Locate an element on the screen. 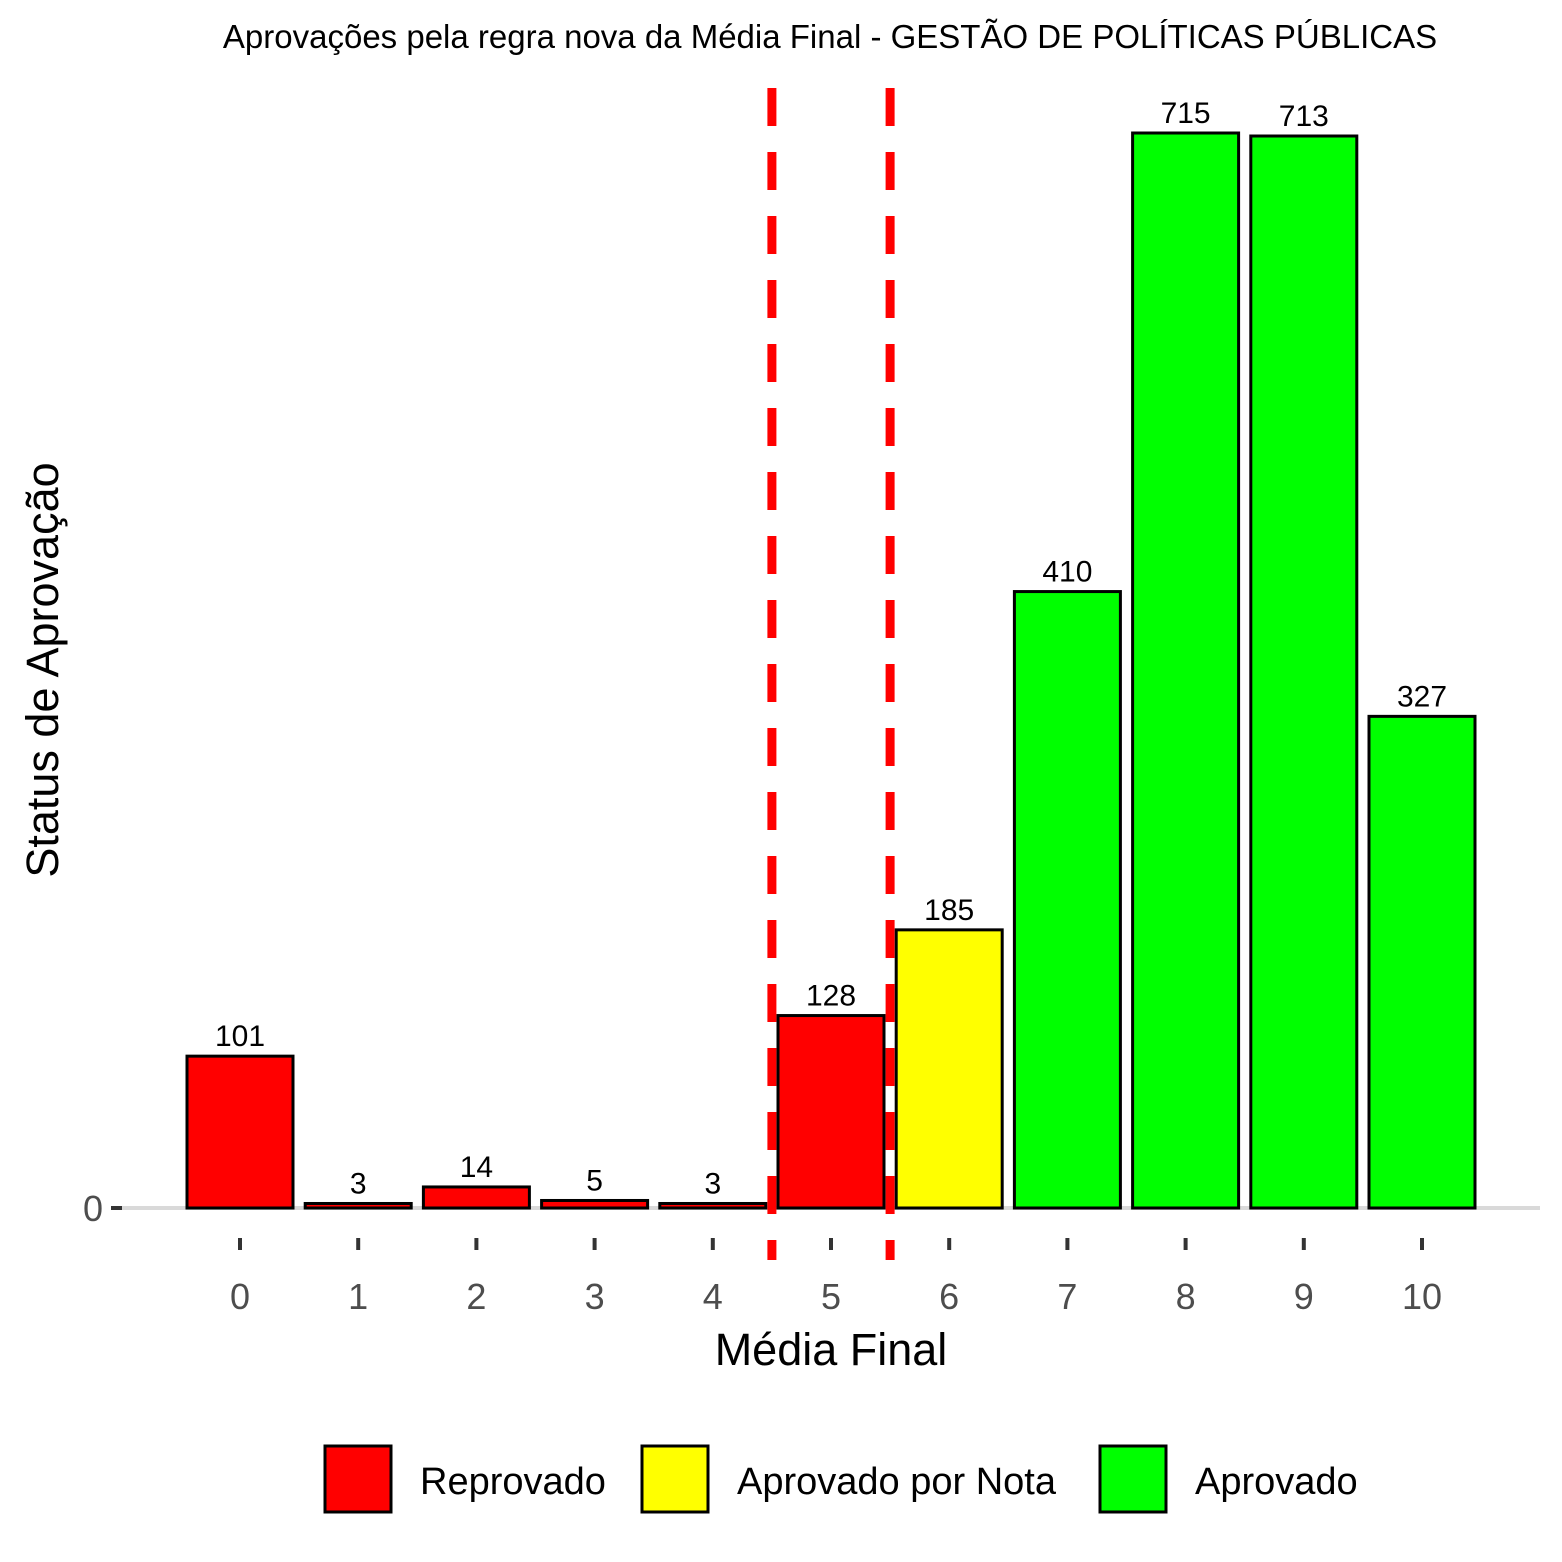 Image resolution: width=1562 pixels, height=1562 pixels. legend: Reprovado Aprovado por Nota Aprovado is located at coordinates (840, 1479).